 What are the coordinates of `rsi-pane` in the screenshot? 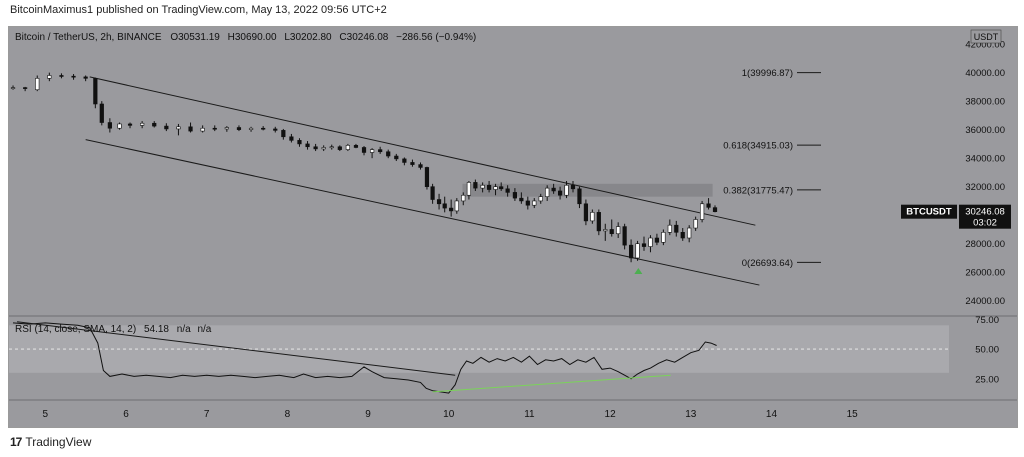 It's located at (479, 357).